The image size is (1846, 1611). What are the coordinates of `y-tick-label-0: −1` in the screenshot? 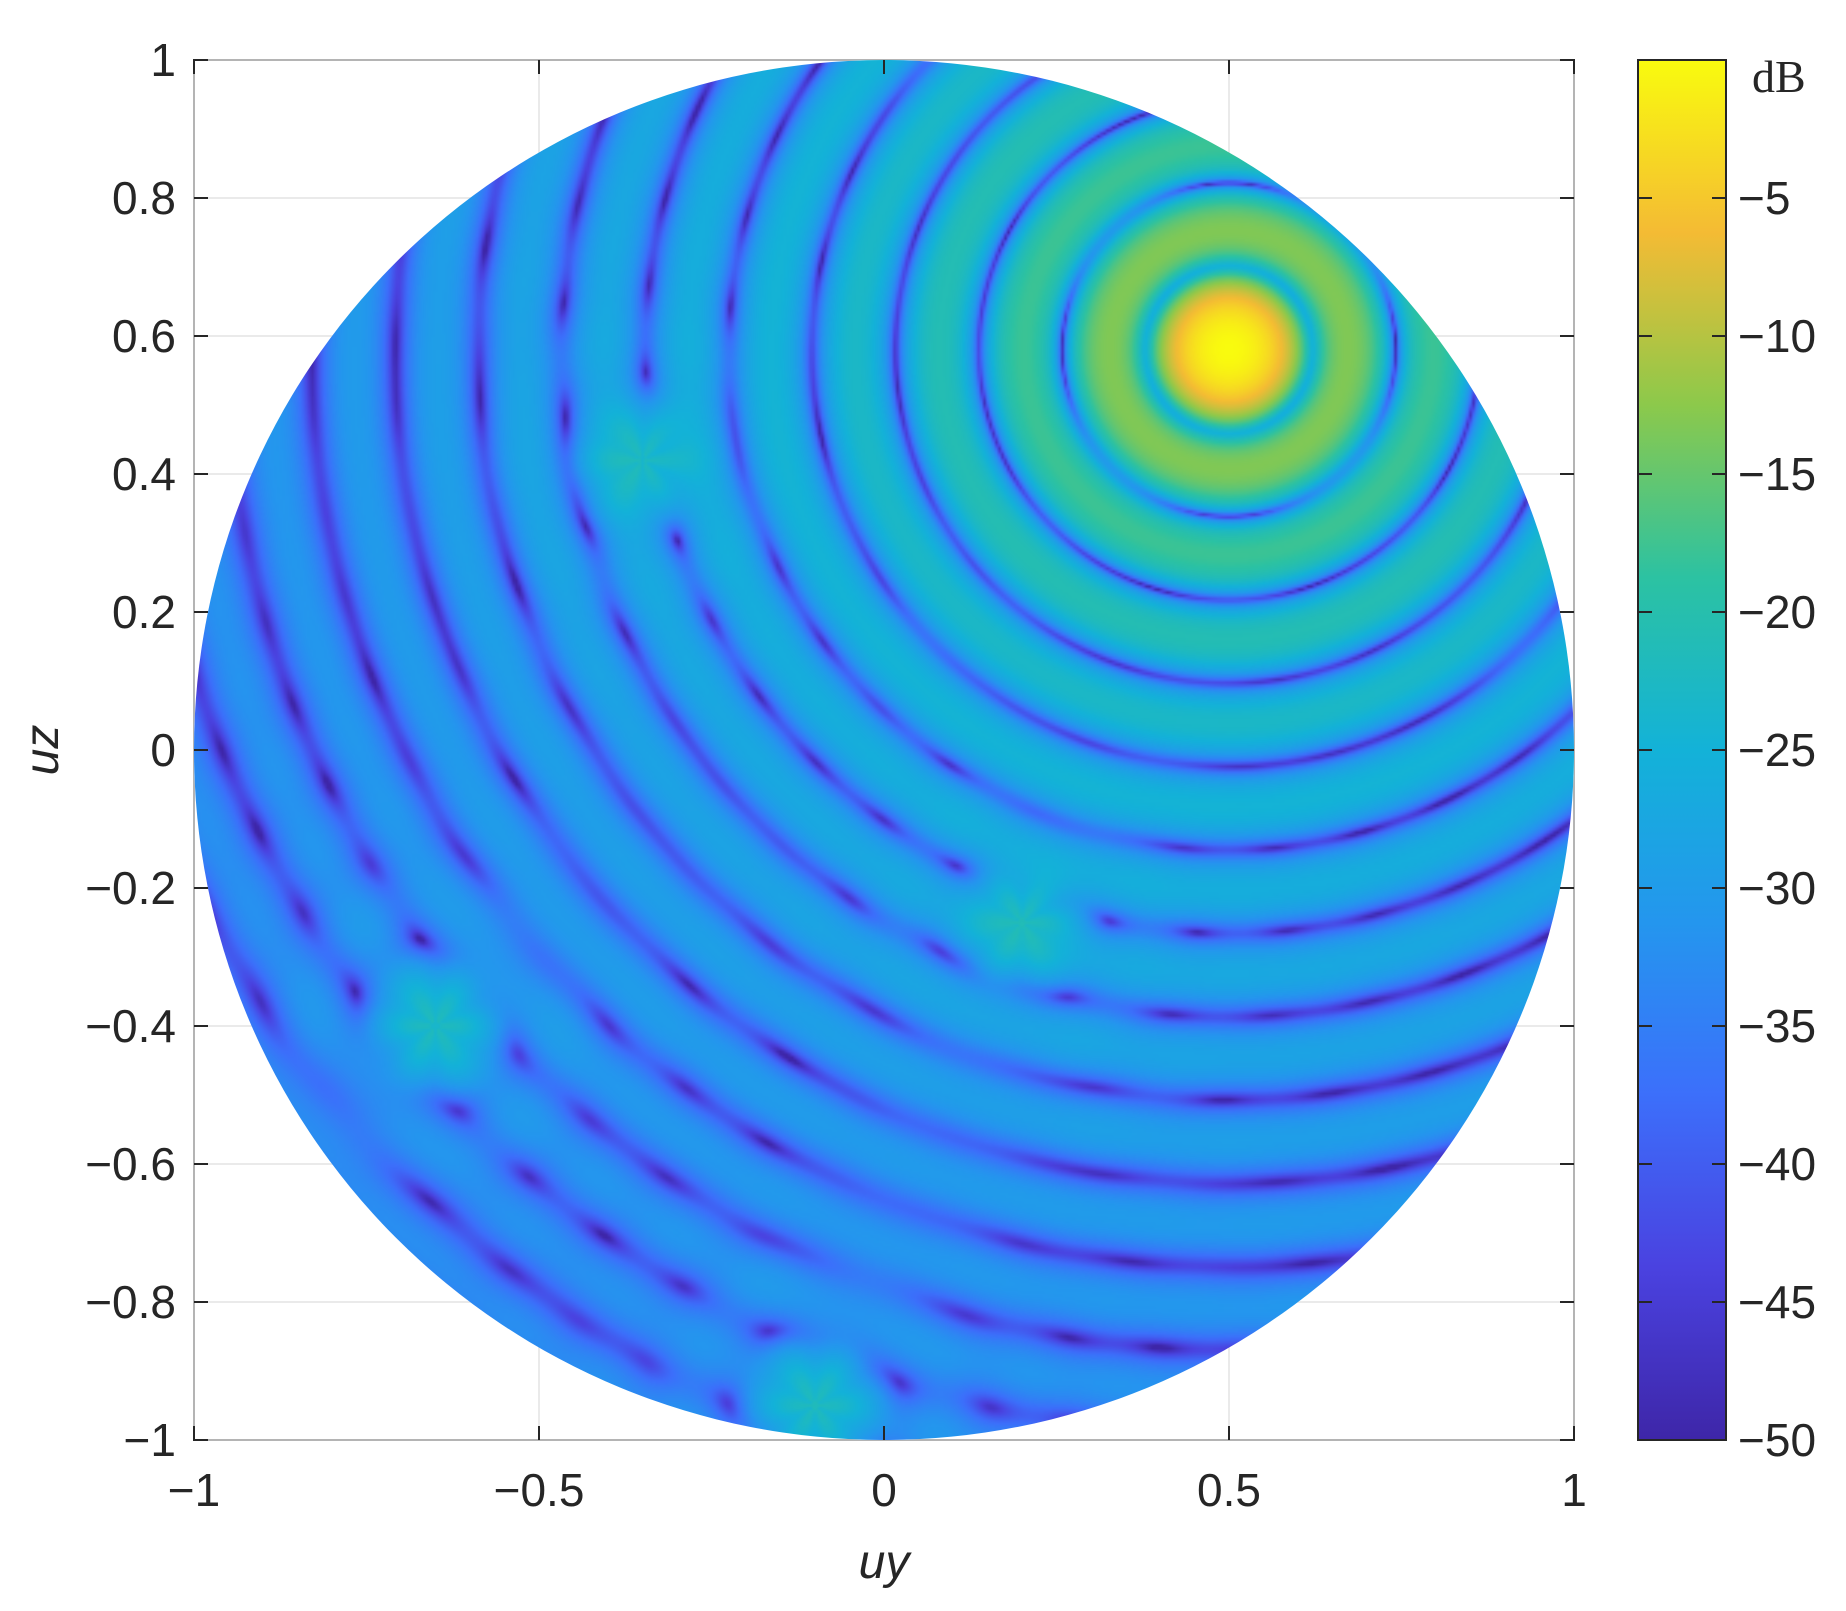 It's located at (150, 1440).